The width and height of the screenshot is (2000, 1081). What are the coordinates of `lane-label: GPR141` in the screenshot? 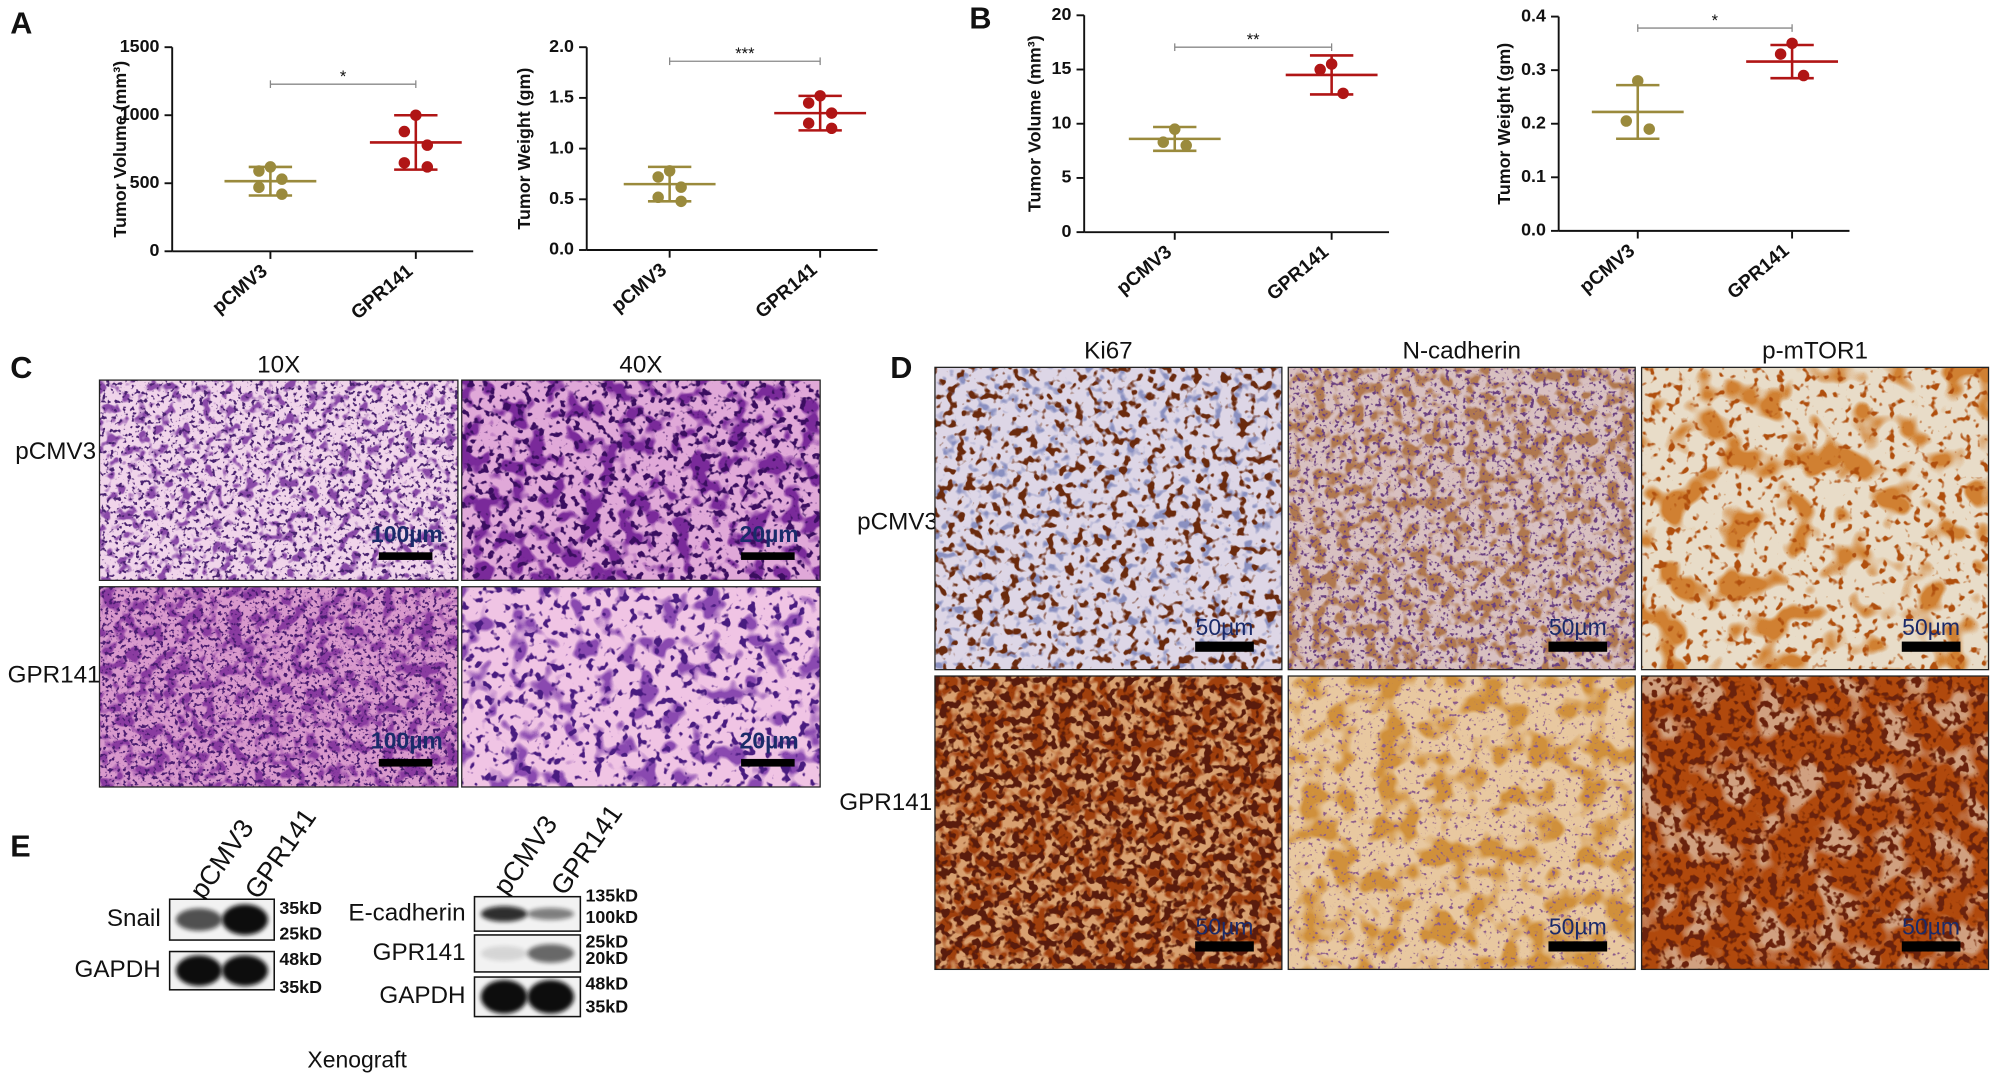 It's located at (280, 853).